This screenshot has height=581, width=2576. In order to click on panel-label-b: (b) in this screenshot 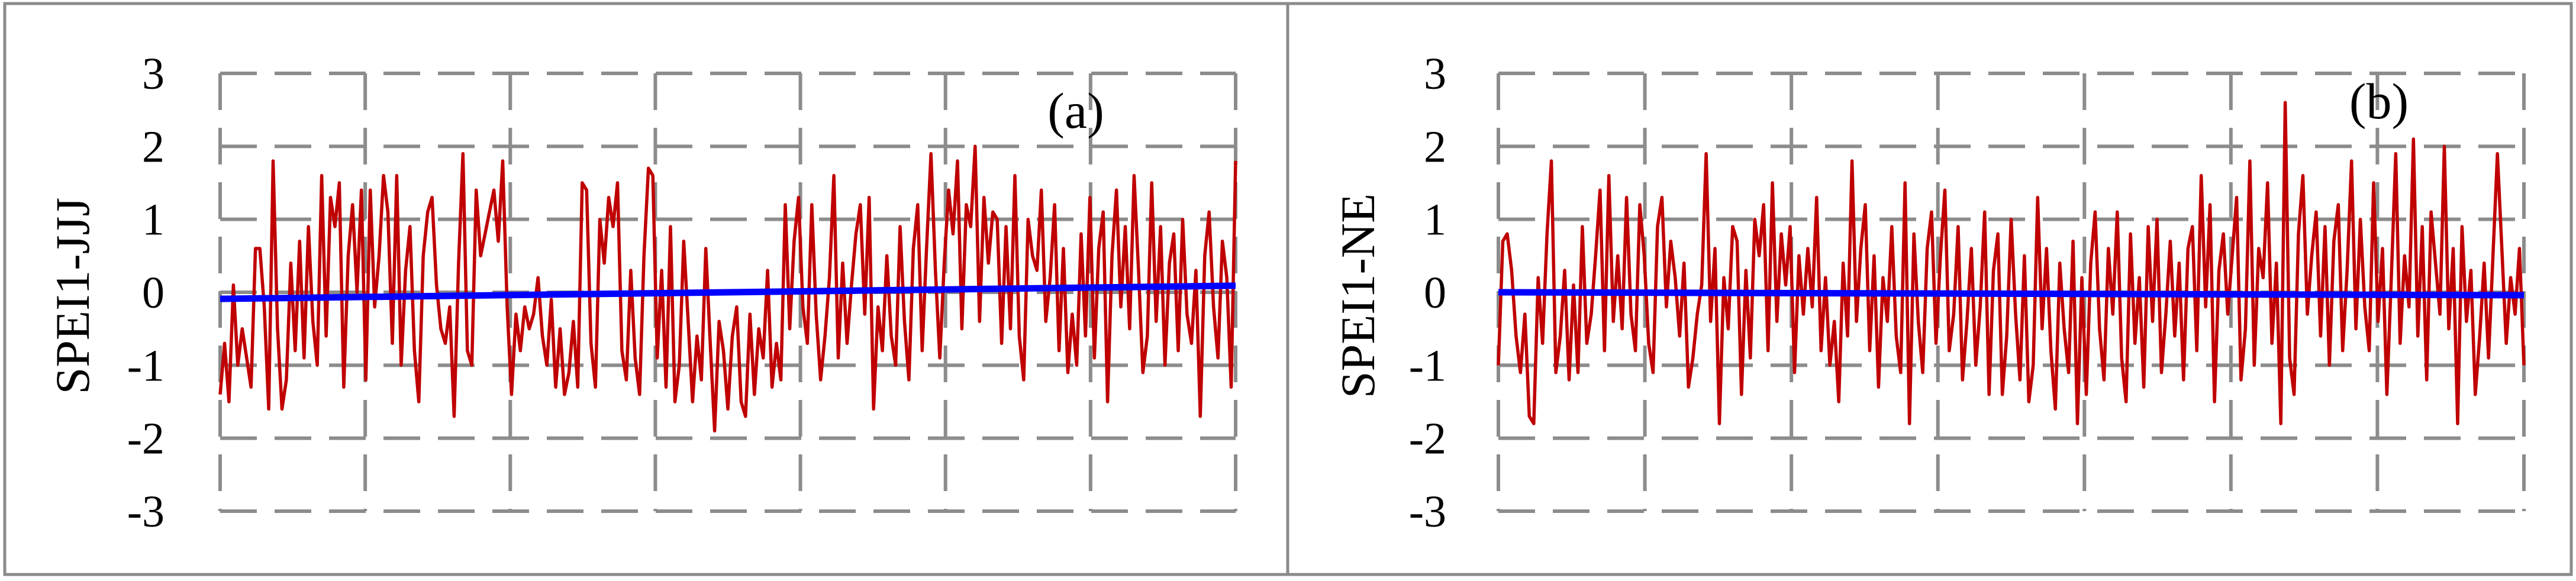, I will do `click(2379, 101)`.